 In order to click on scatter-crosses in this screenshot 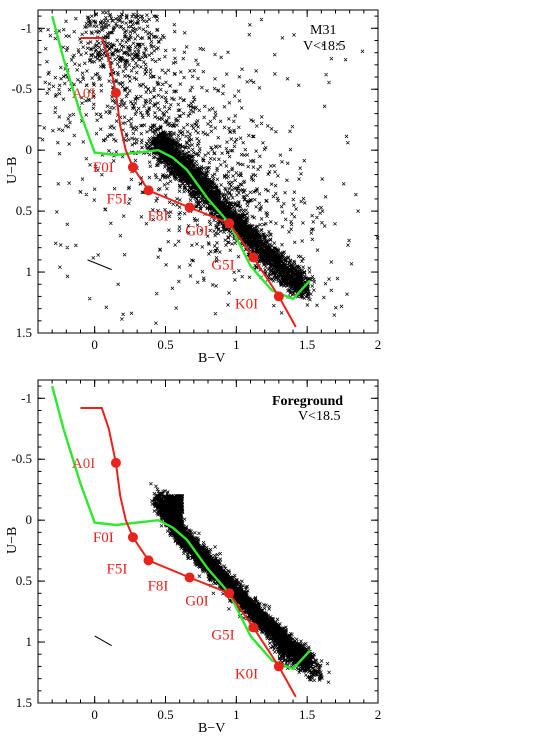, I will do `click(240, 583)`.